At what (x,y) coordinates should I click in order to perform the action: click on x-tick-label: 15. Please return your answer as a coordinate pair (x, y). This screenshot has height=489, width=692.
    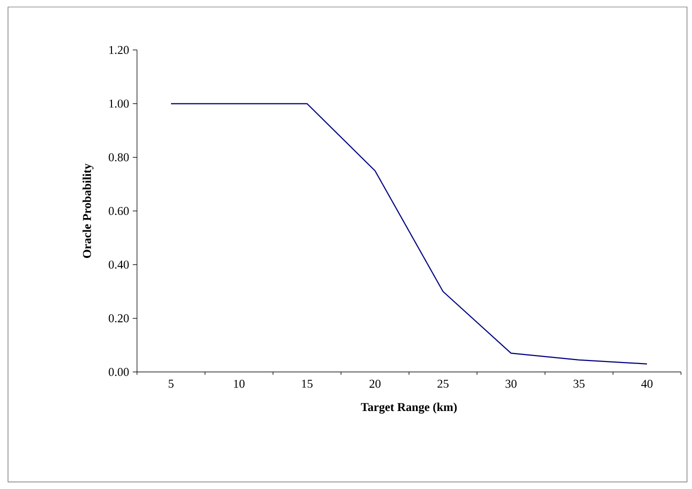
    Looking at the image, I should click on (307, 384).